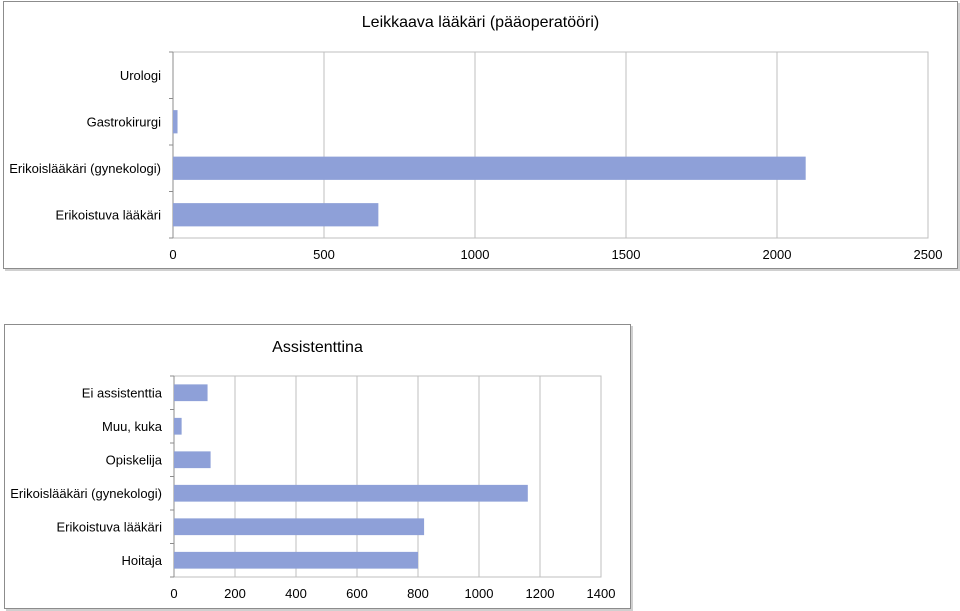  What do you see at coordinates (296, 593) in the screenshot?
I see `x-tick-label: 400` at bounding box center [296, 593].